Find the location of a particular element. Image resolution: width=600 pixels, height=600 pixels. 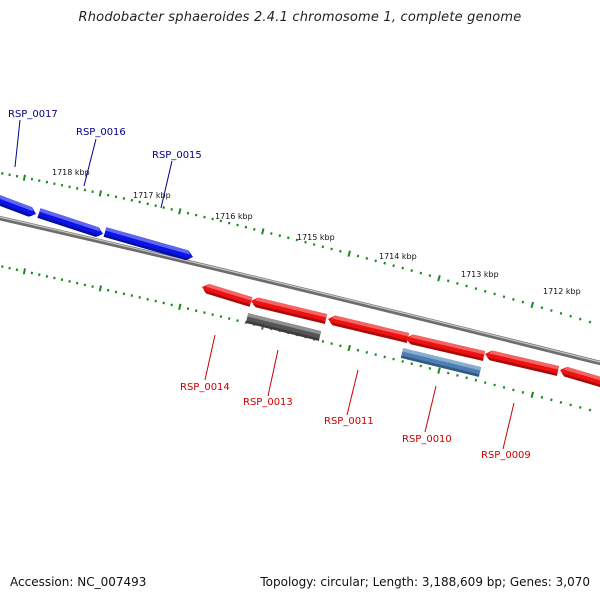

scale-label-1716: 1716 kbp is located at coordinates (234, 216).